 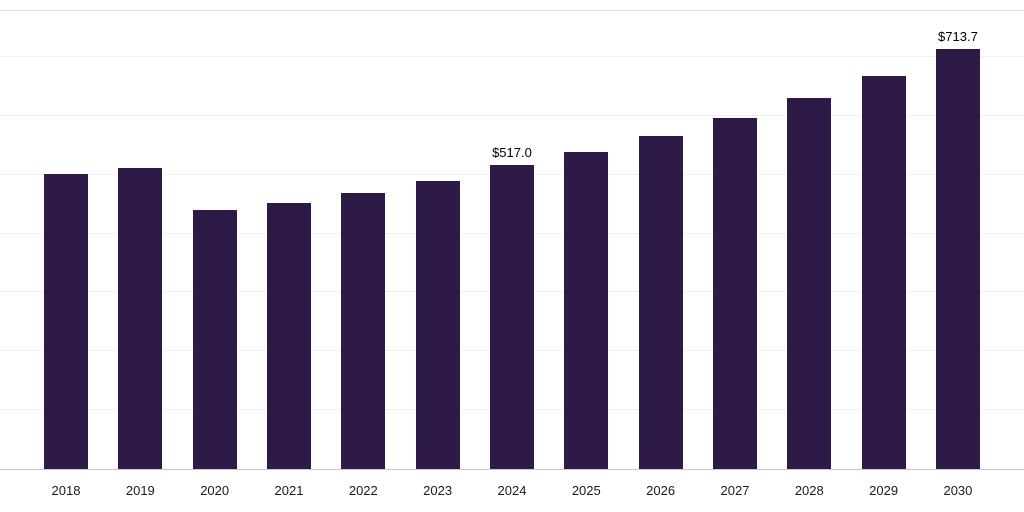 I want to click on x-axis-label: 2021, so click(x=289, y=490).